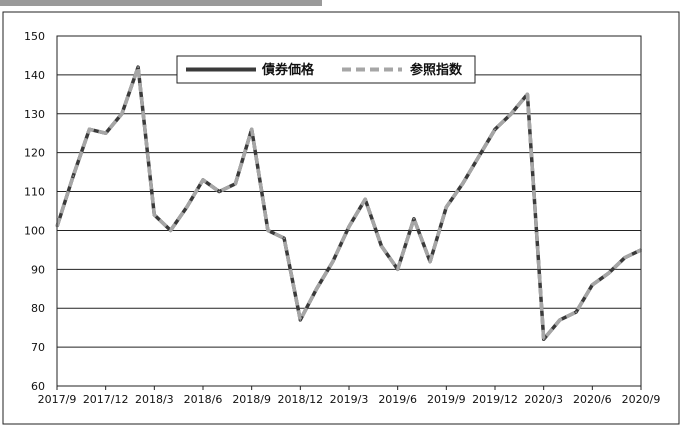 The height and width of the screenshot is (426, 680). I want to click on y-tick-label: 80, so click(38, 308).